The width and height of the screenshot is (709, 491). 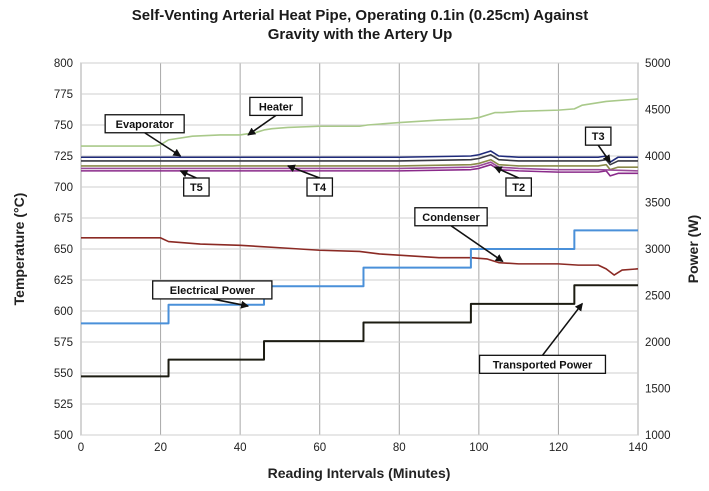 What do you see at coordinates (399, 448) in the screenshot?
I see `x-tick-label: 80` at bounding box center [399, 448].